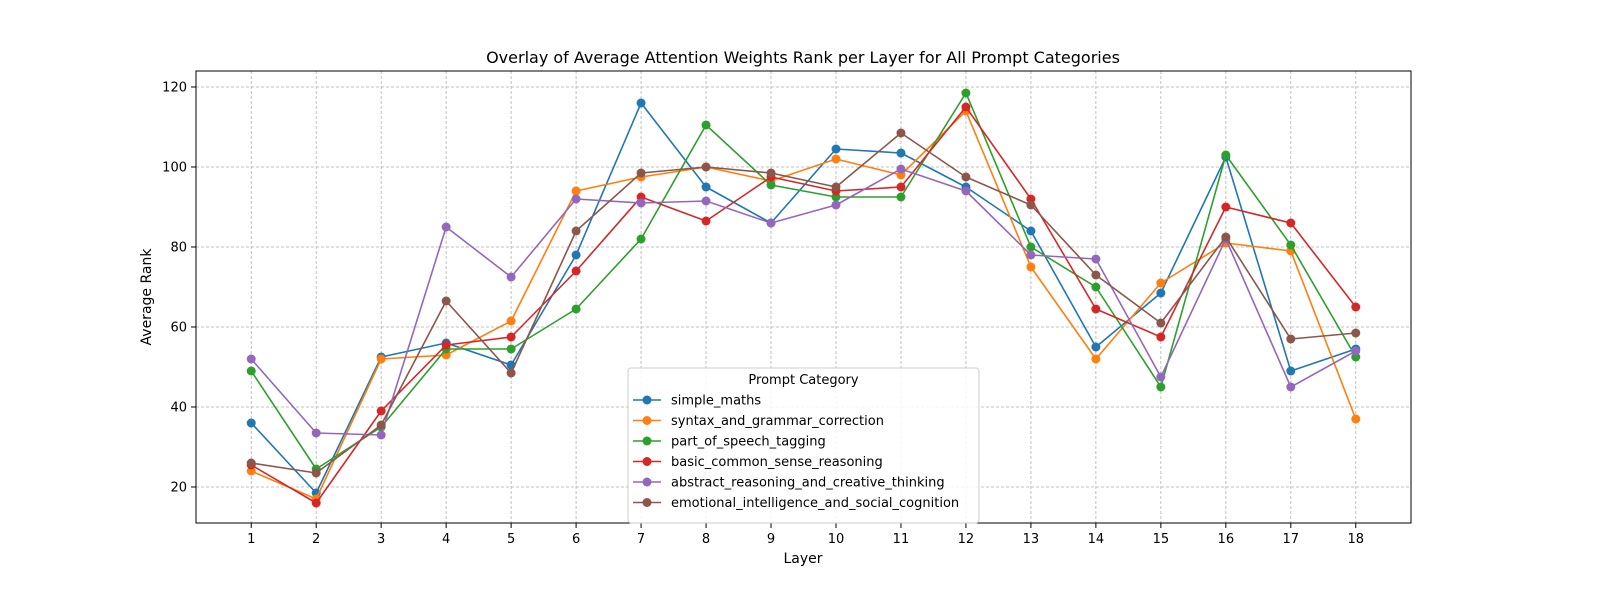  I want to click on y-tick-label: 40, so click(178, 408).